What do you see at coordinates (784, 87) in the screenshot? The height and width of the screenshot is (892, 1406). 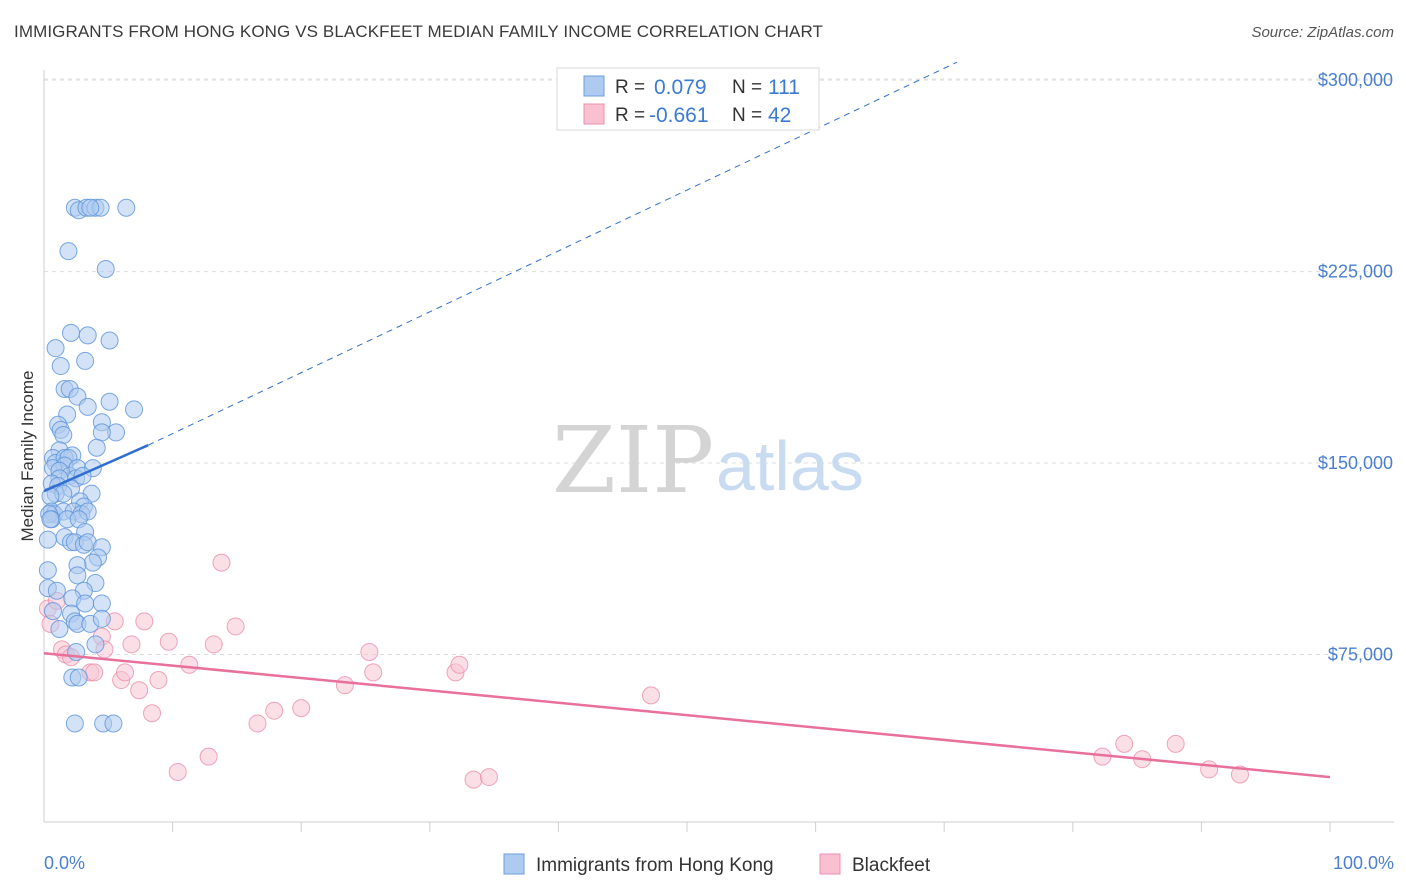 I see `legend-n-value-1: 111` at bounding box center [784, 87].